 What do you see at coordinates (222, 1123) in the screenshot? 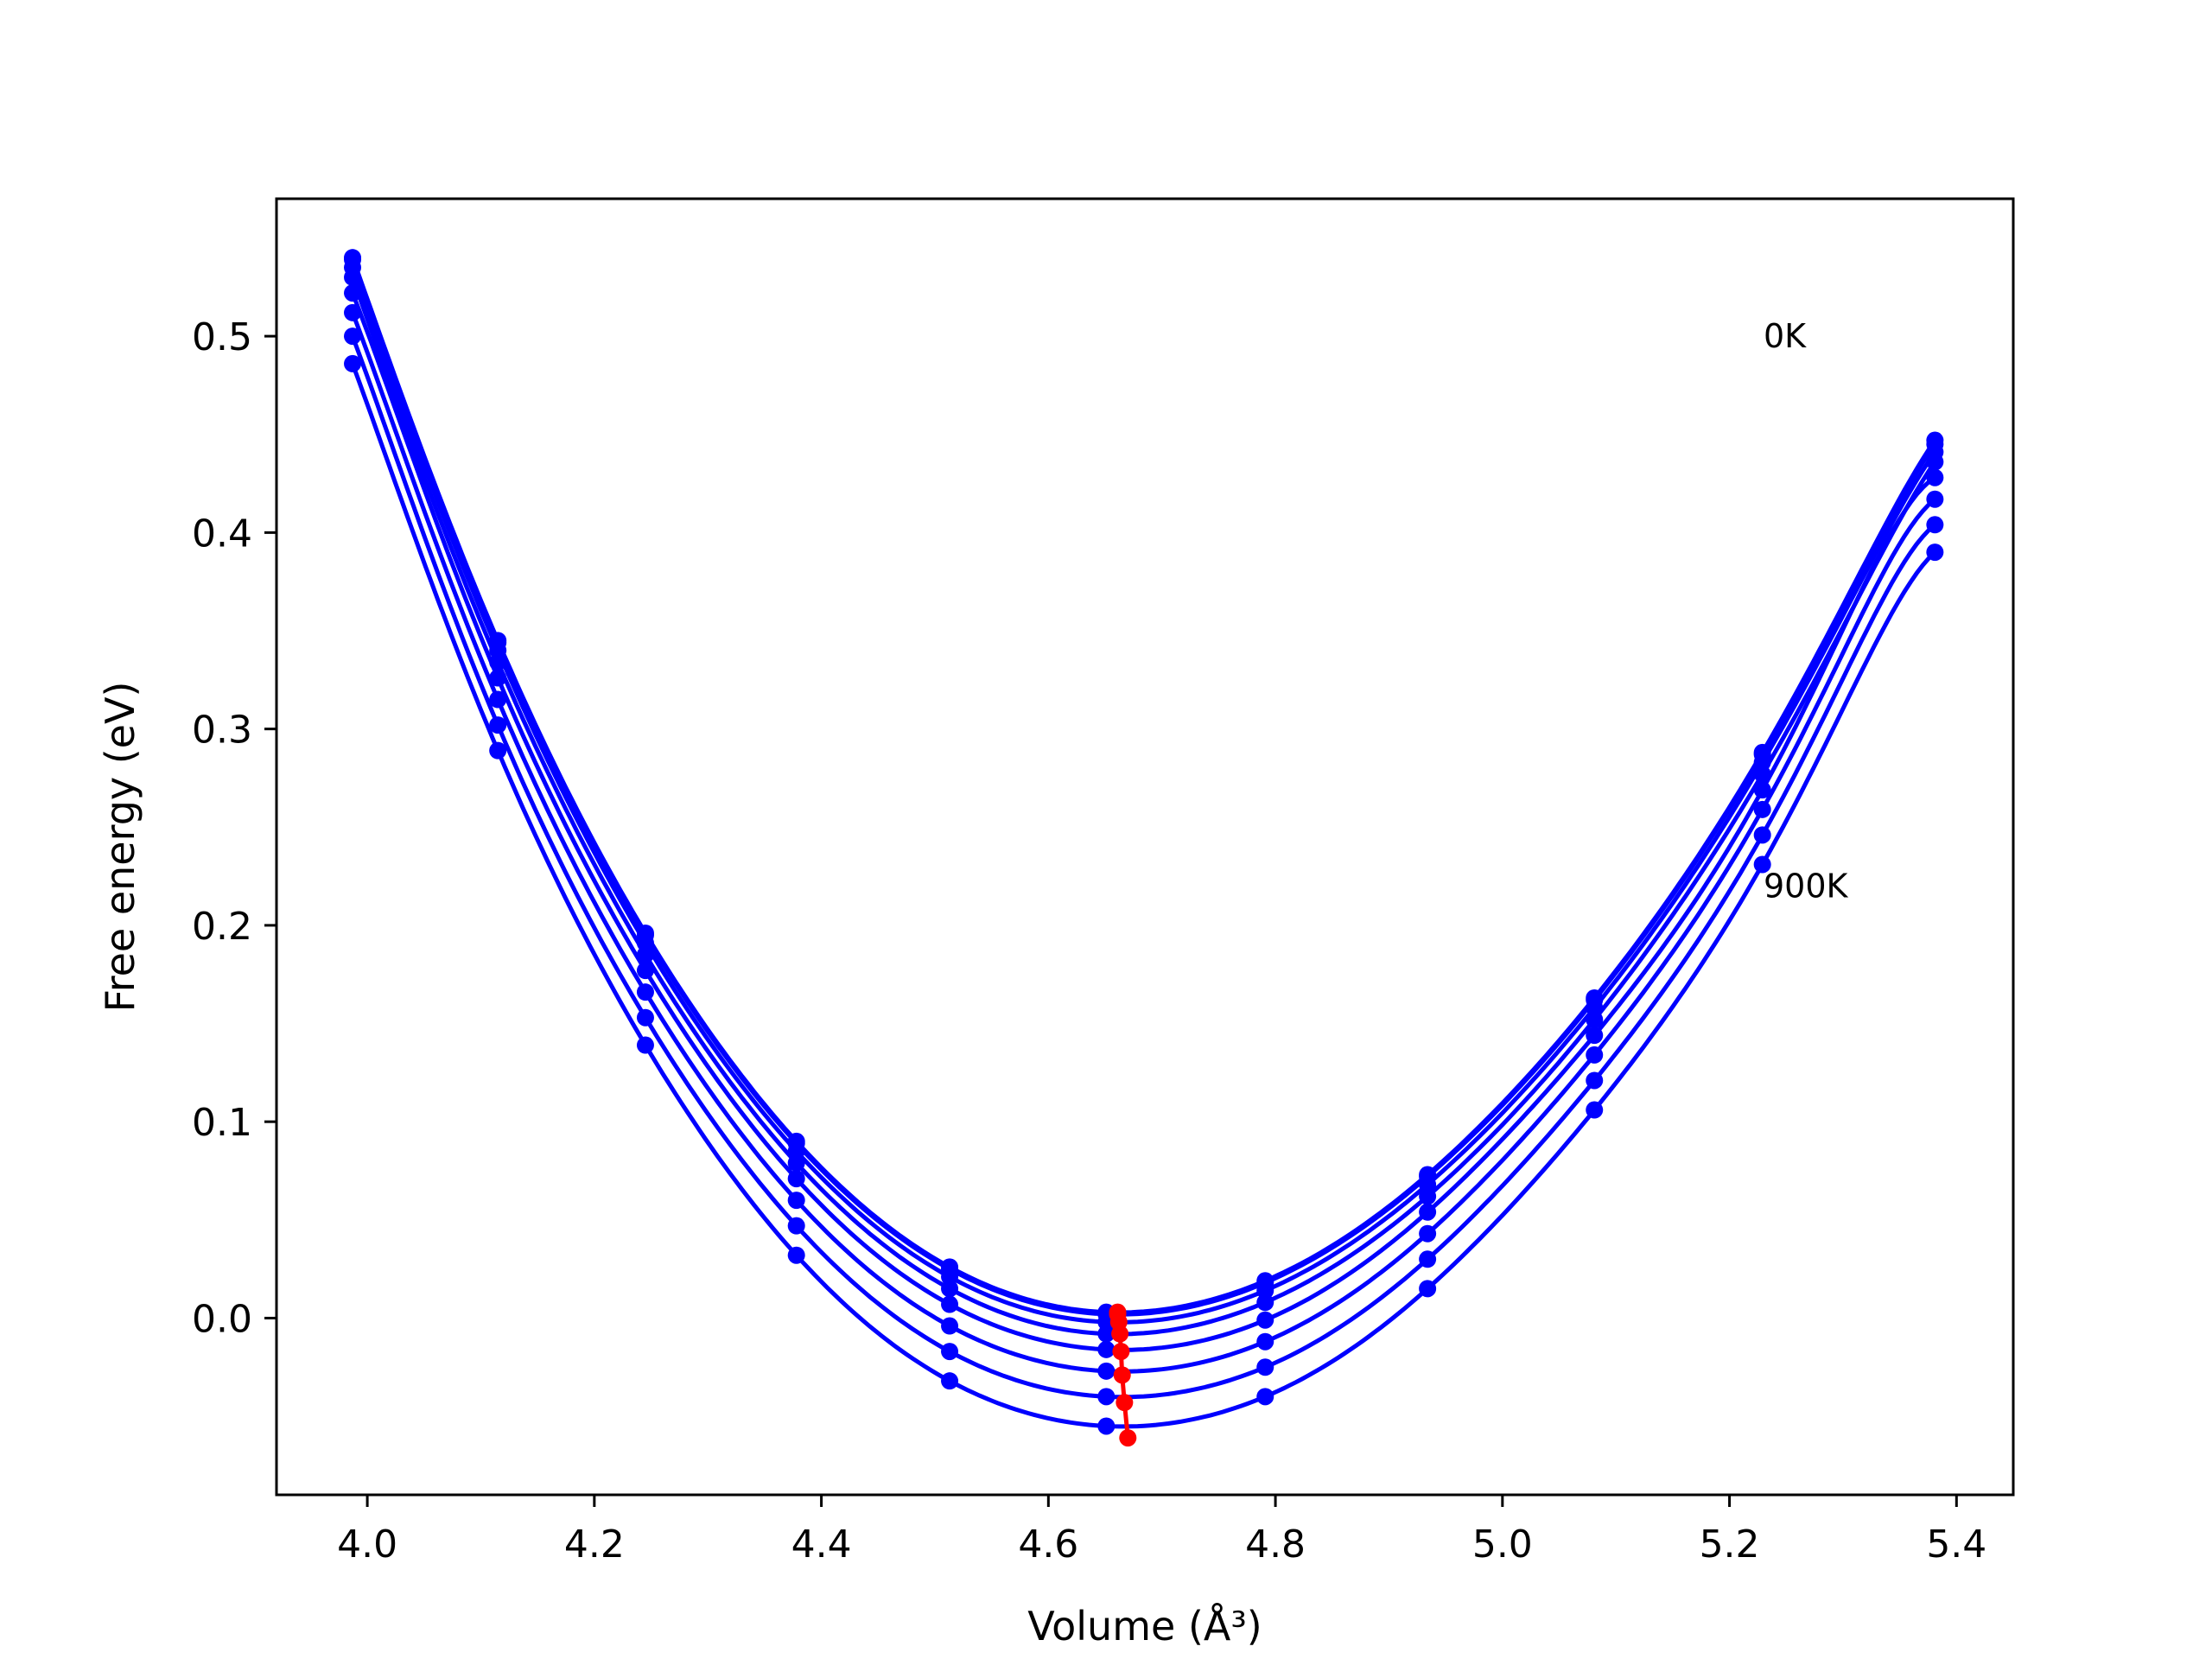
I see `y-tick-label: 0.1` at bounding box center [222, 1123].